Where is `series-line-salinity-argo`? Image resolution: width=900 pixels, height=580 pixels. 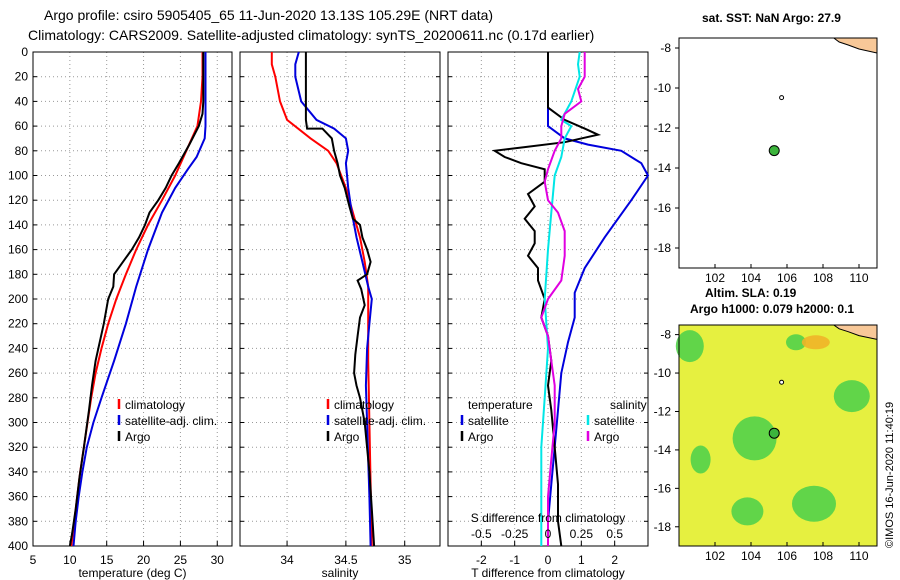 series-line-salinity-argo is located at coordinates (563, 299).